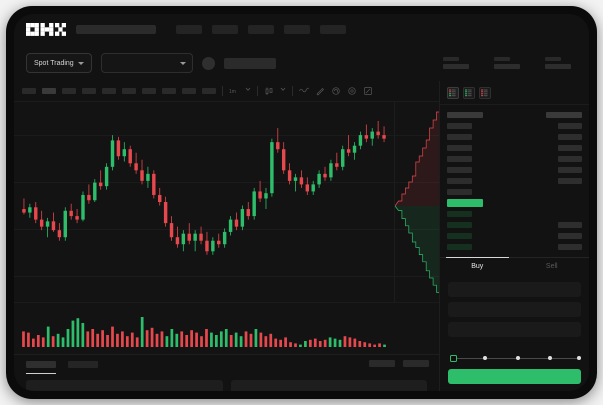 This screenshot has height=405, width=603. I want to click on amount-slider, so click(515, 358).